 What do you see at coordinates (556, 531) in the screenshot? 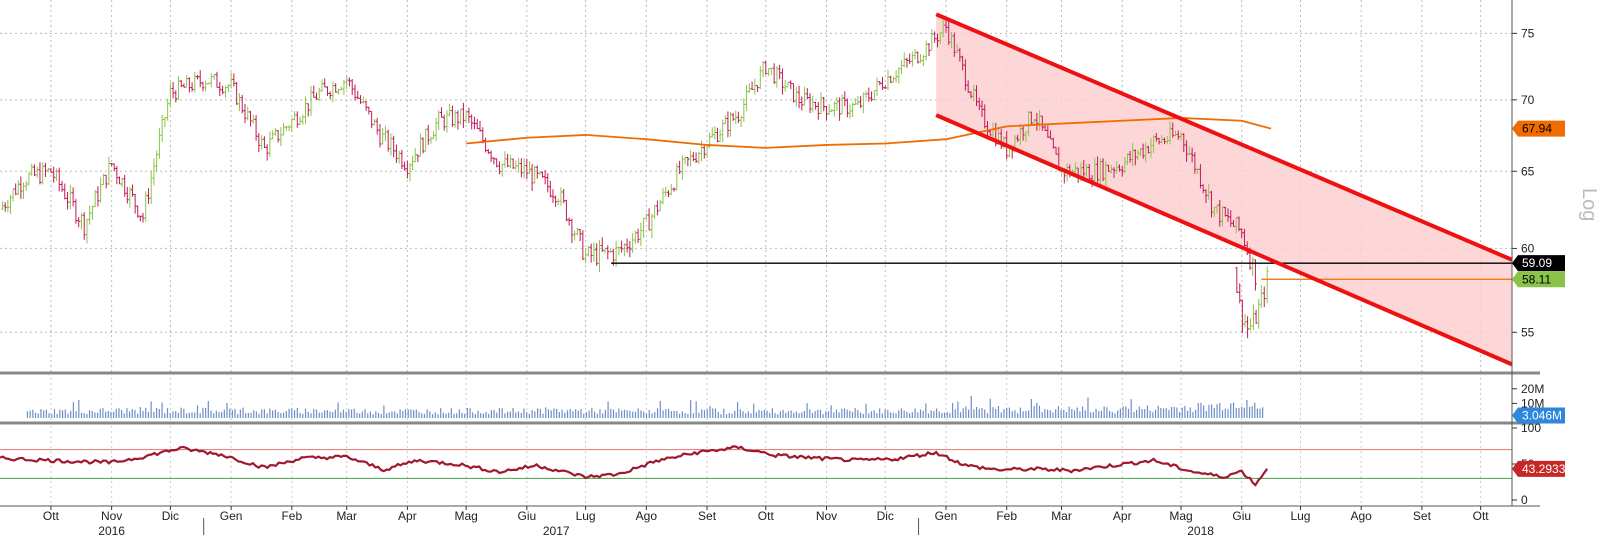
I see `year-label: 2017` at bounding box center [556, 531].